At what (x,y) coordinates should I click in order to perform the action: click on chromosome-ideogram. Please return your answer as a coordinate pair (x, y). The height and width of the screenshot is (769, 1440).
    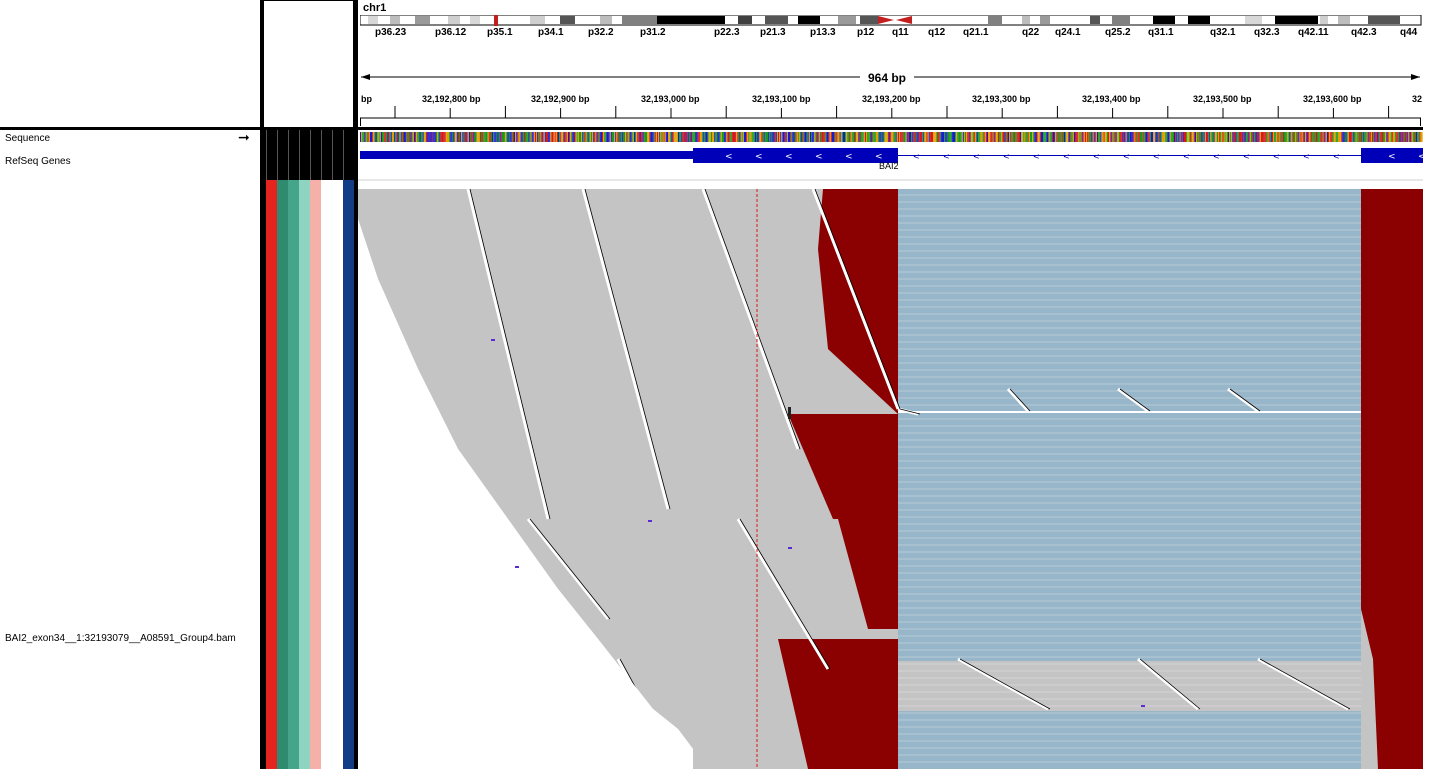
    Looking at the image, I should click on (891, 21).